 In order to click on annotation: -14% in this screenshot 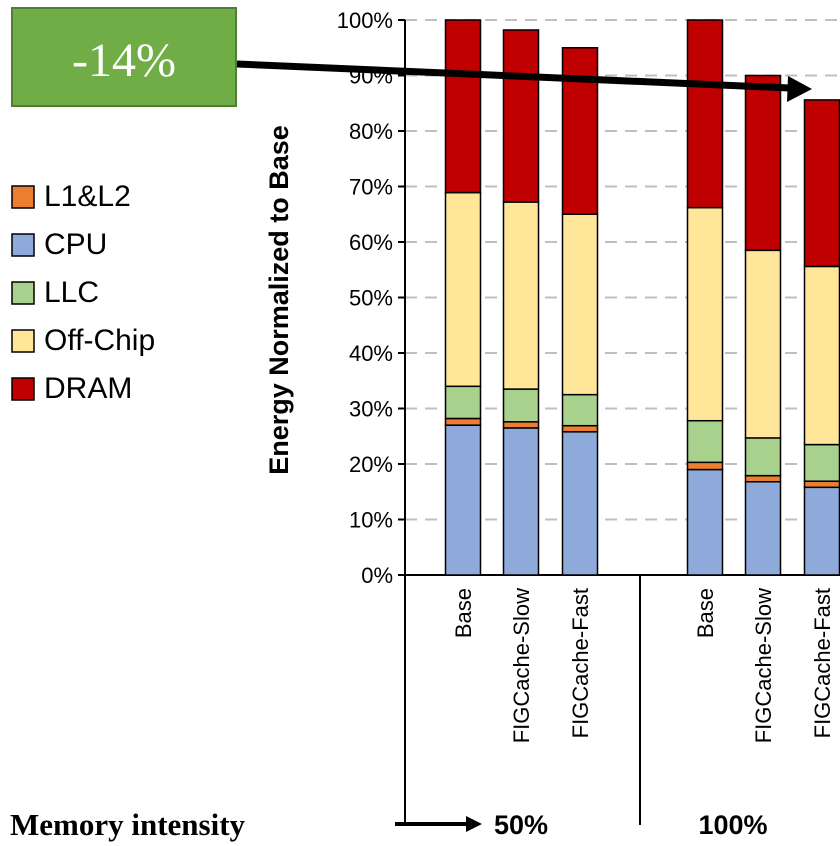, I will do `click(411, 57)`.